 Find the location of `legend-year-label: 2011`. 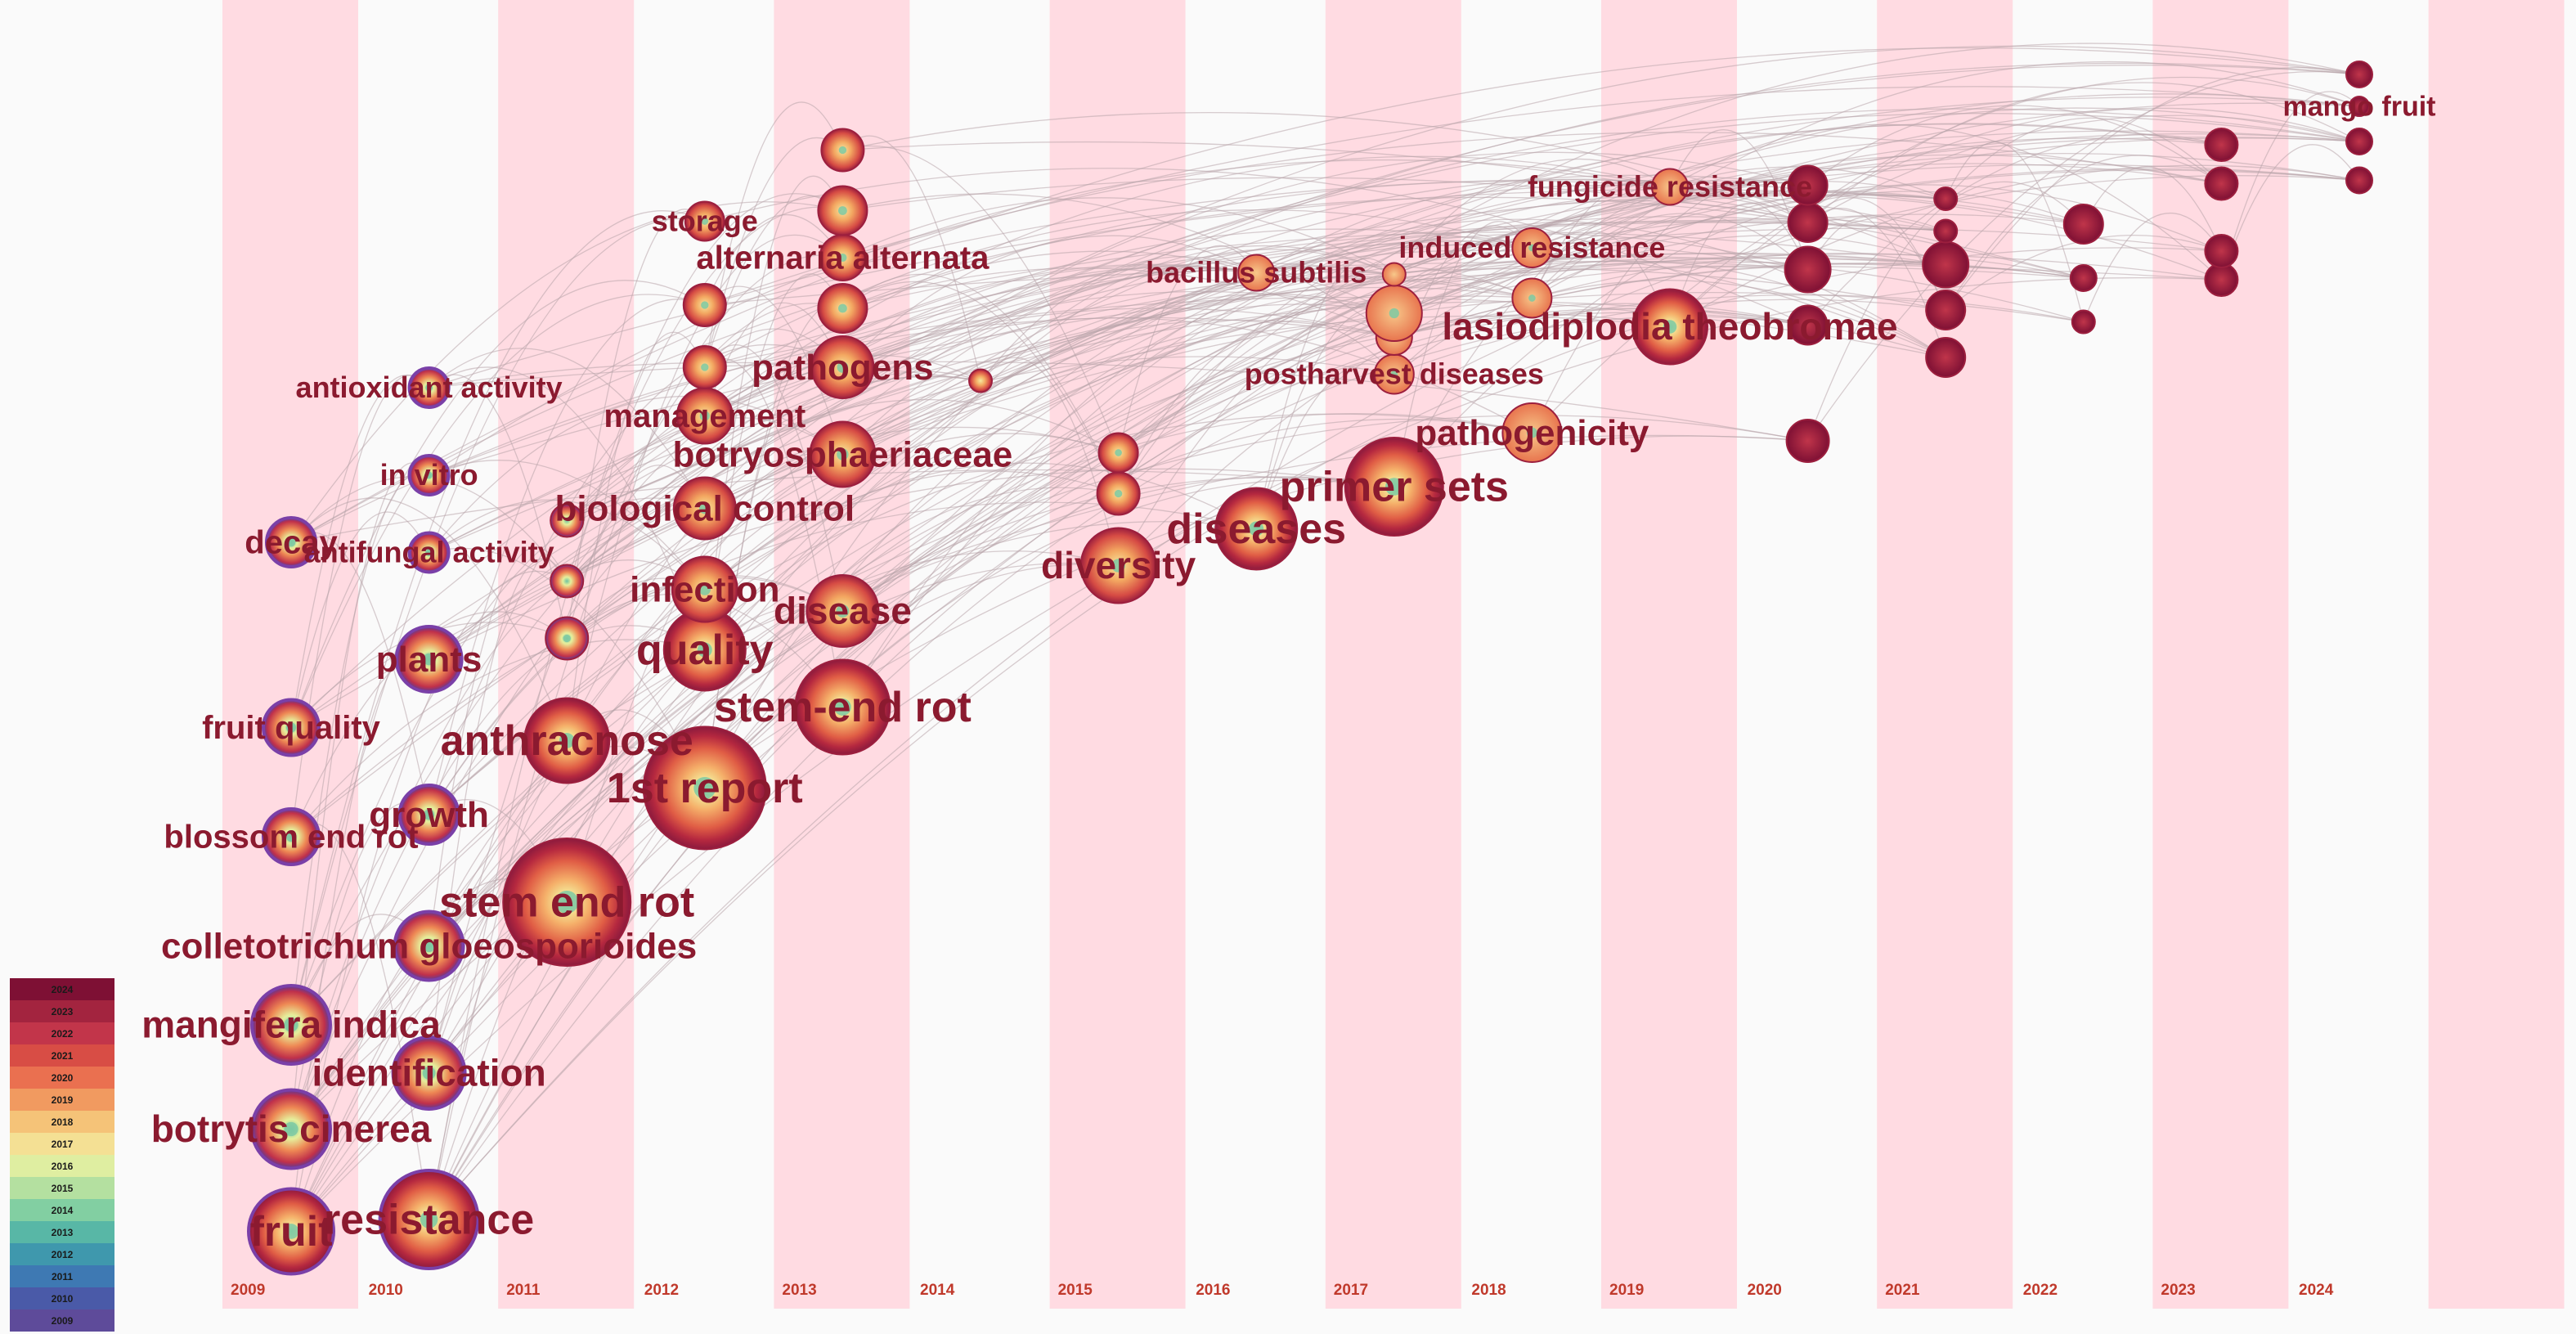

legend-year-label: 2011 is located at coordinates (63, 1276).